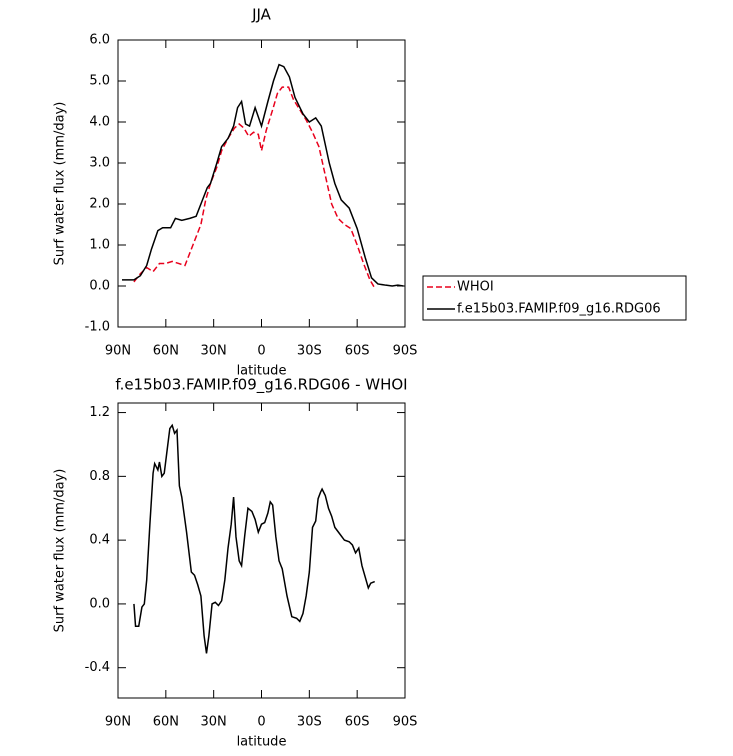 Image resolution: width=733 pixels, height=756 pixels. I want to click on y-tick-label: 6.0, so click(99, 40).